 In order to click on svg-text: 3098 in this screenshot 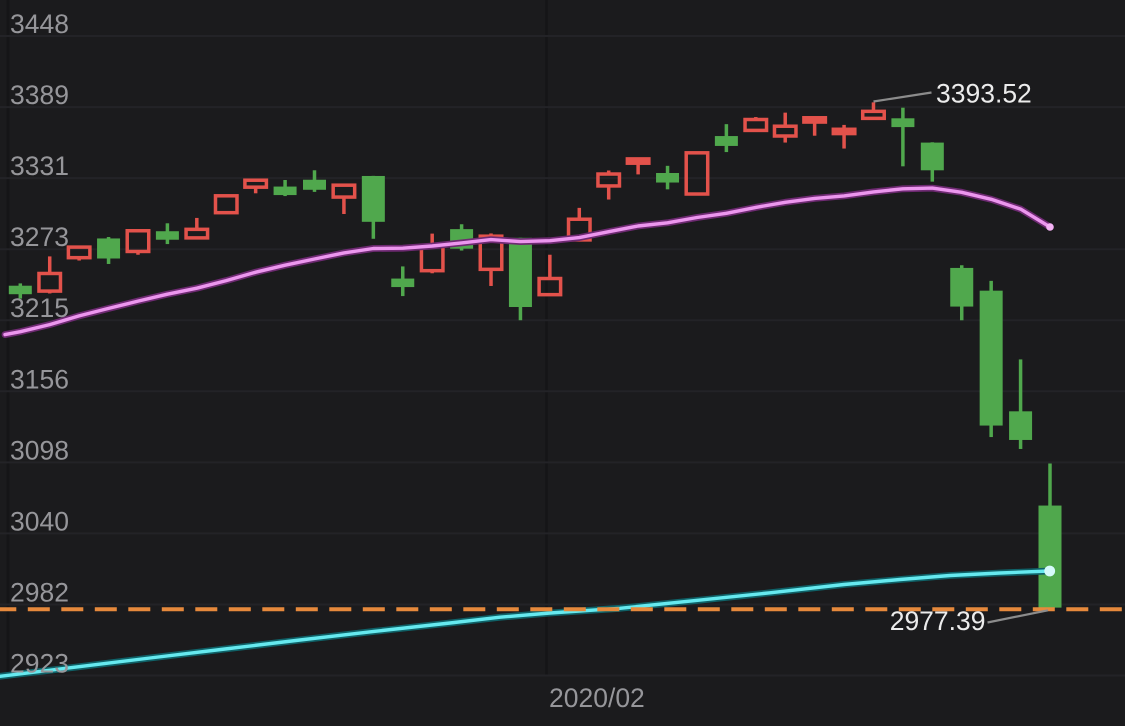, I will do `click(39, 450)`.